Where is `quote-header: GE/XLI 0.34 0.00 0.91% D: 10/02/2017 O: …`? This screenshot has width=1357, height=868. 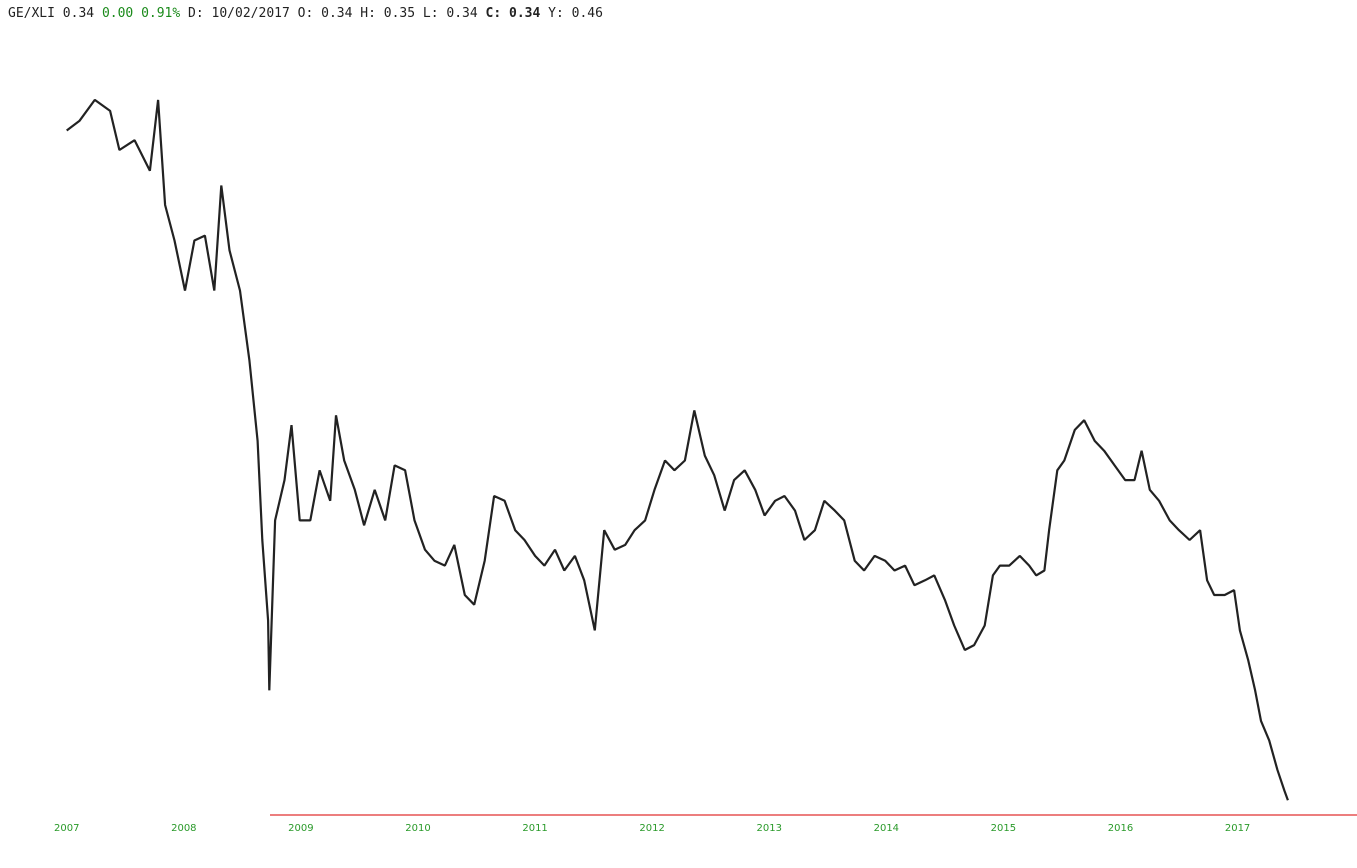 quote-header: GE/XLI 0.34 0.00 0.91% D: 10/02/2017 O: … is located at coordinates (305, 13).